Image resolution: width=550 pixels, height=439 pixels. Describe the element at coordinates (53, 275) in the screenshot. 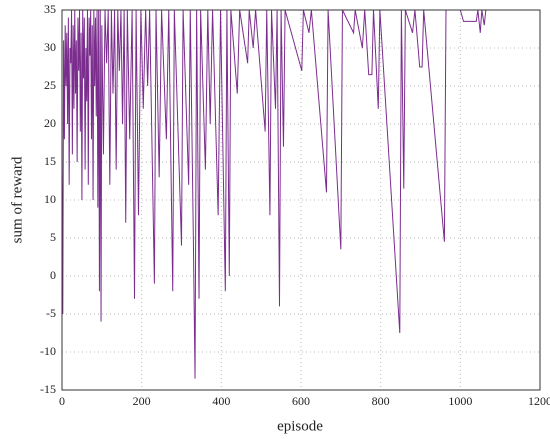

I see `y-tick-label: 0` at that location.